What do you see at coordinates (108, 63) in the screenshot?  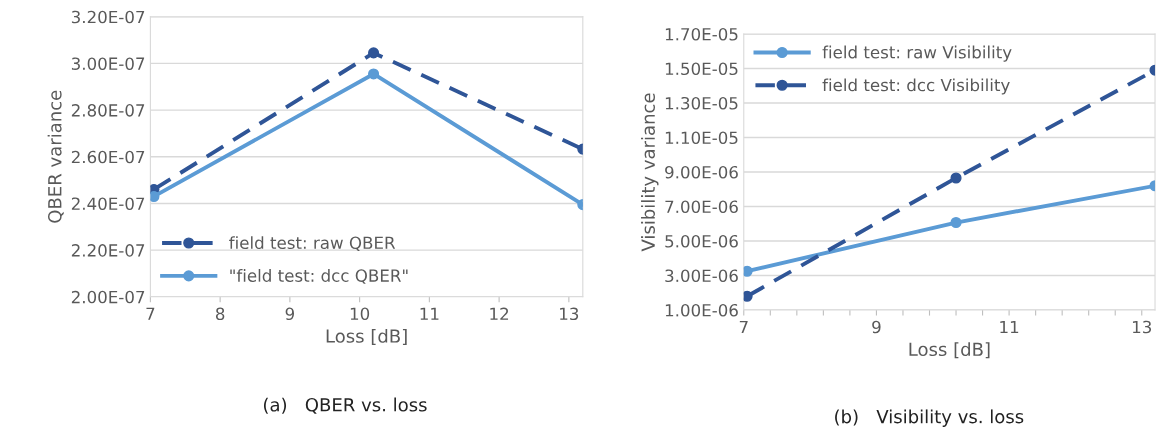 I see `y-tick-label: 3.00E-07` at bounding box center [108, 63].